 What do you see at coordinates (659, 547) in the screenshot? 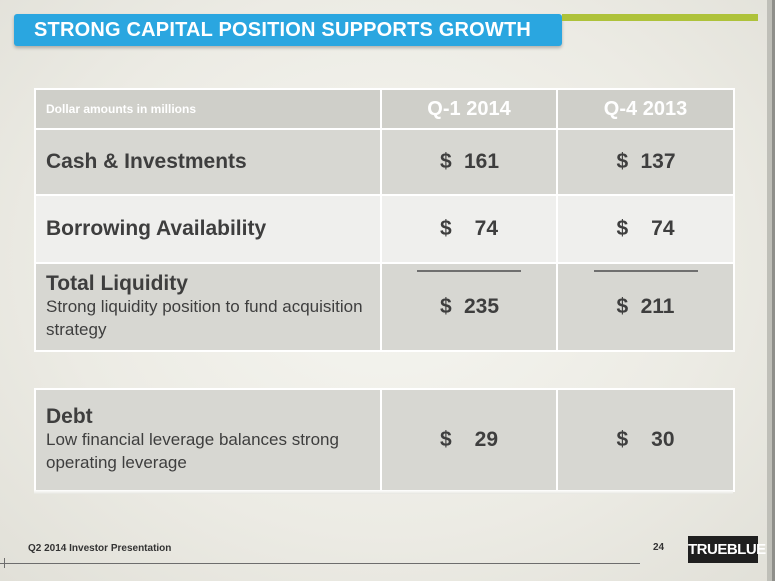
I see `page-number: 24` at bounding box center [659, 547].